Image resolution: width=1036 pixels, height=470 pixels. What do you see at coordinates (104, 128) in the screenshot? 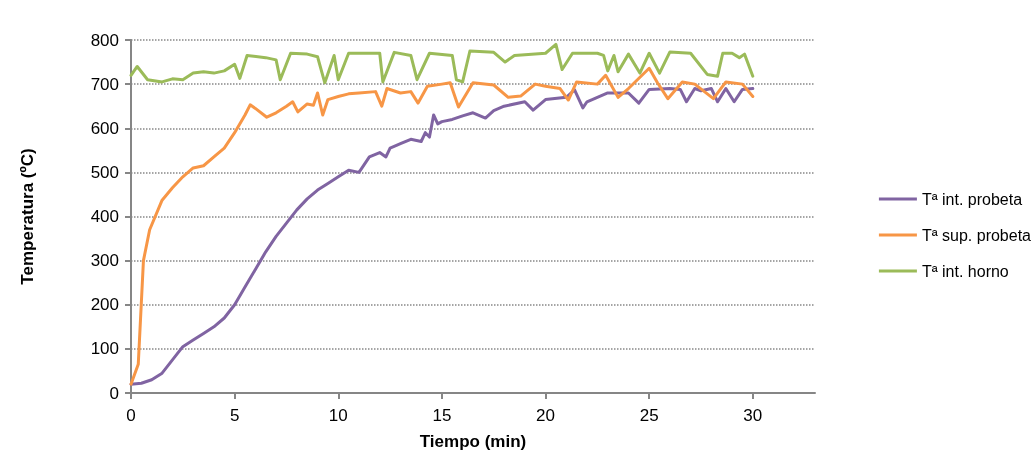
I see `y-tick-label: 600` at bounding box center [104, 128].